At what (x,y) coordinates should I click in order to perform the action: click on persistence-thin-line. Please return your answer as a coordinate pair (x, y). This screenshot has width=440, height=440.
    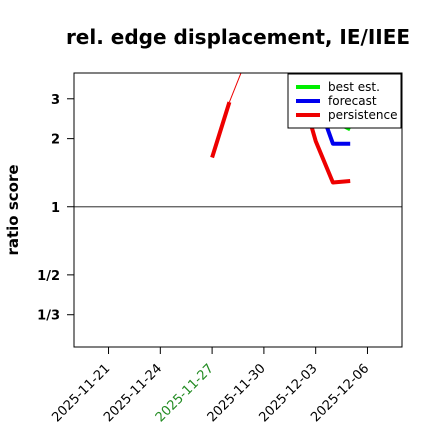
    Looking at the image, I should click on (235, 88).